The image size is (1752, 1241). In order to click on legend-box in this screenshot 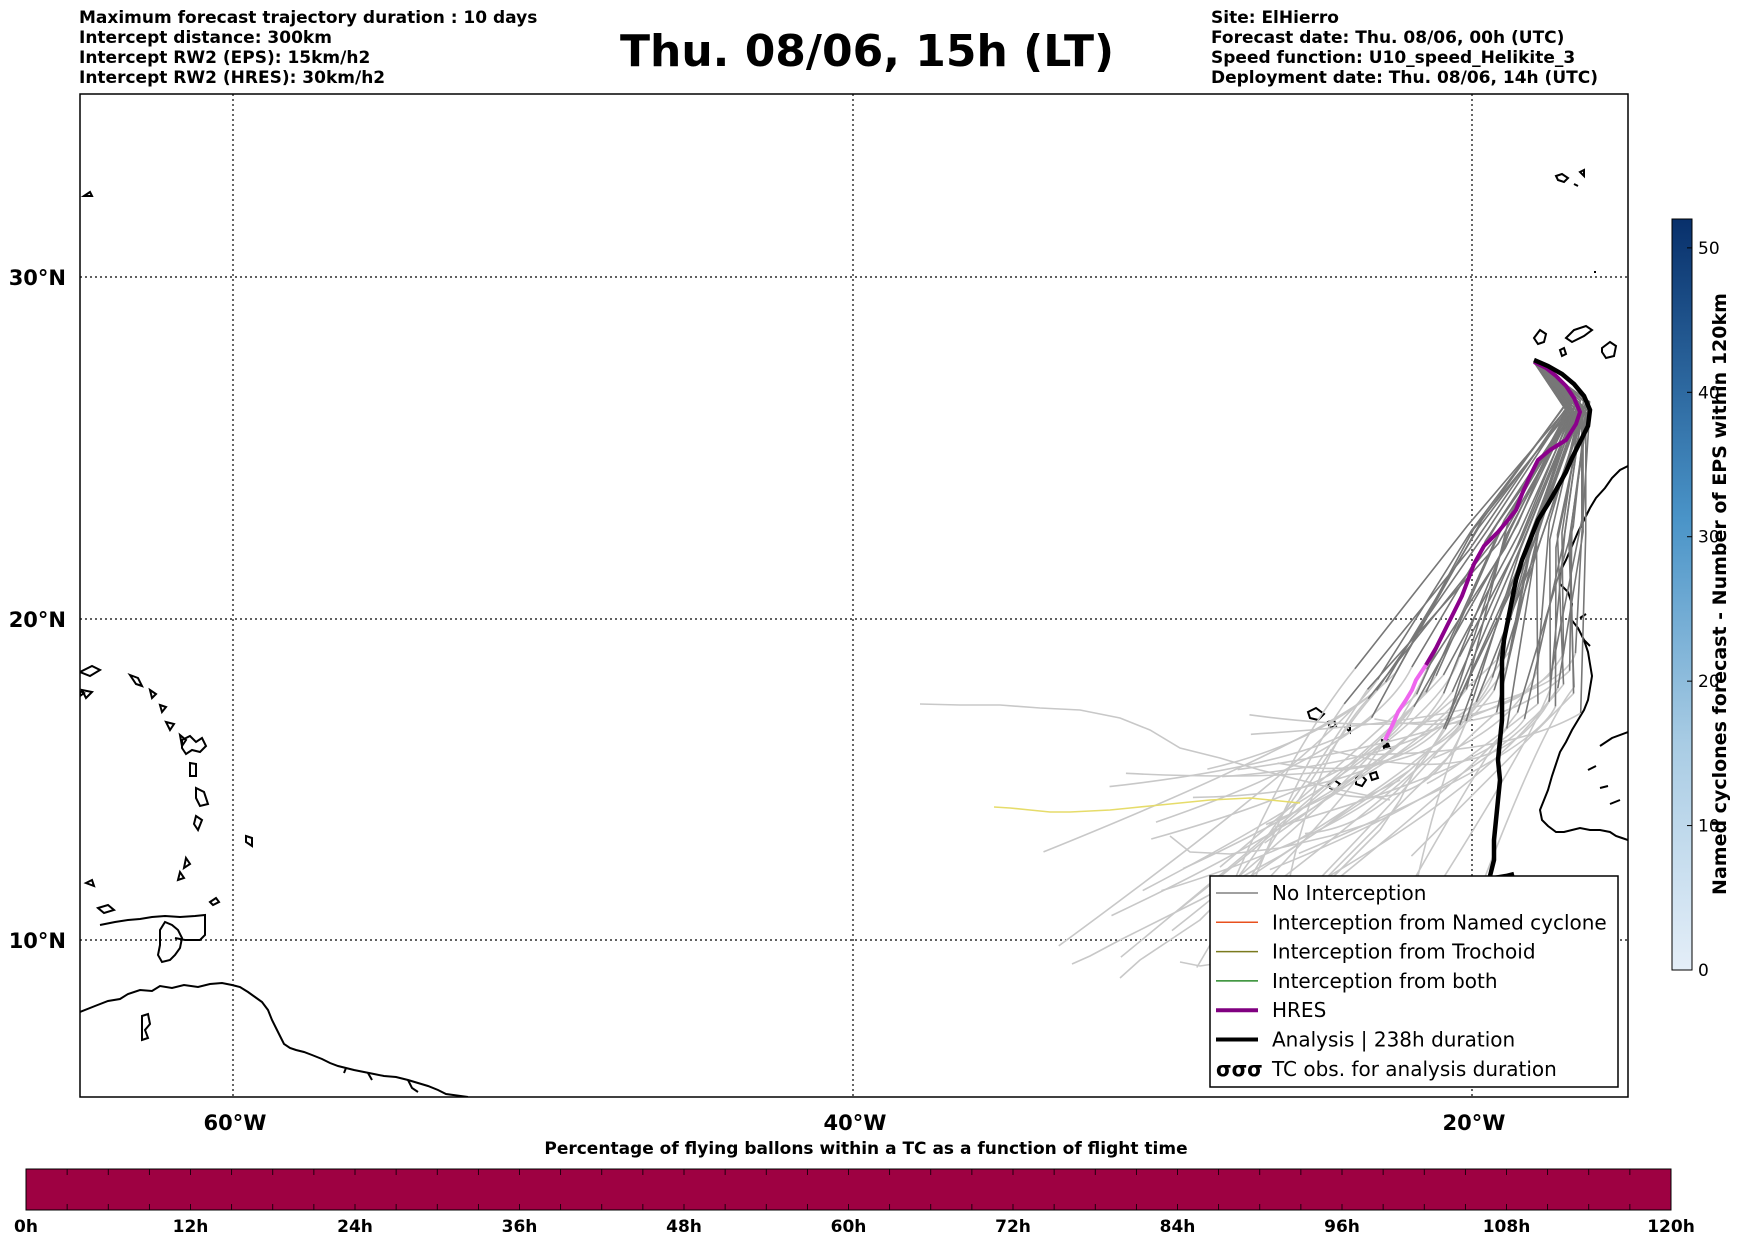, I will do `click(1414, 981)`.